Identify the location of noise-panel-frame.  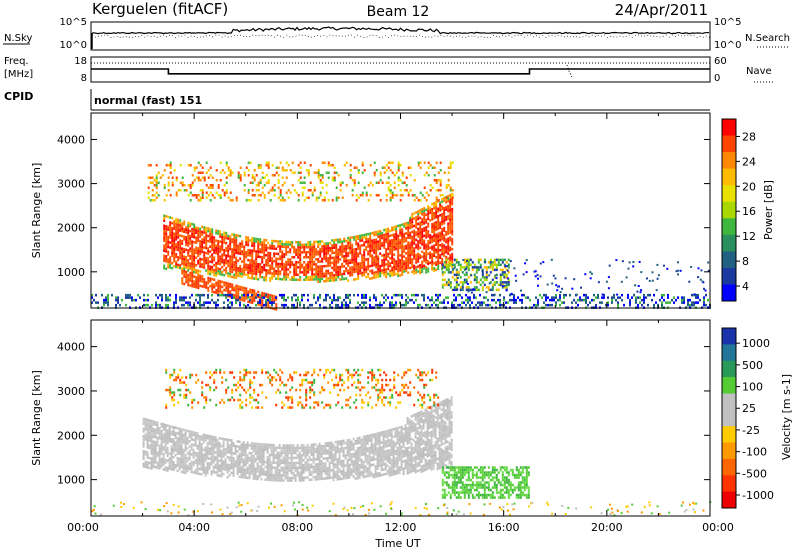
(400, 36).